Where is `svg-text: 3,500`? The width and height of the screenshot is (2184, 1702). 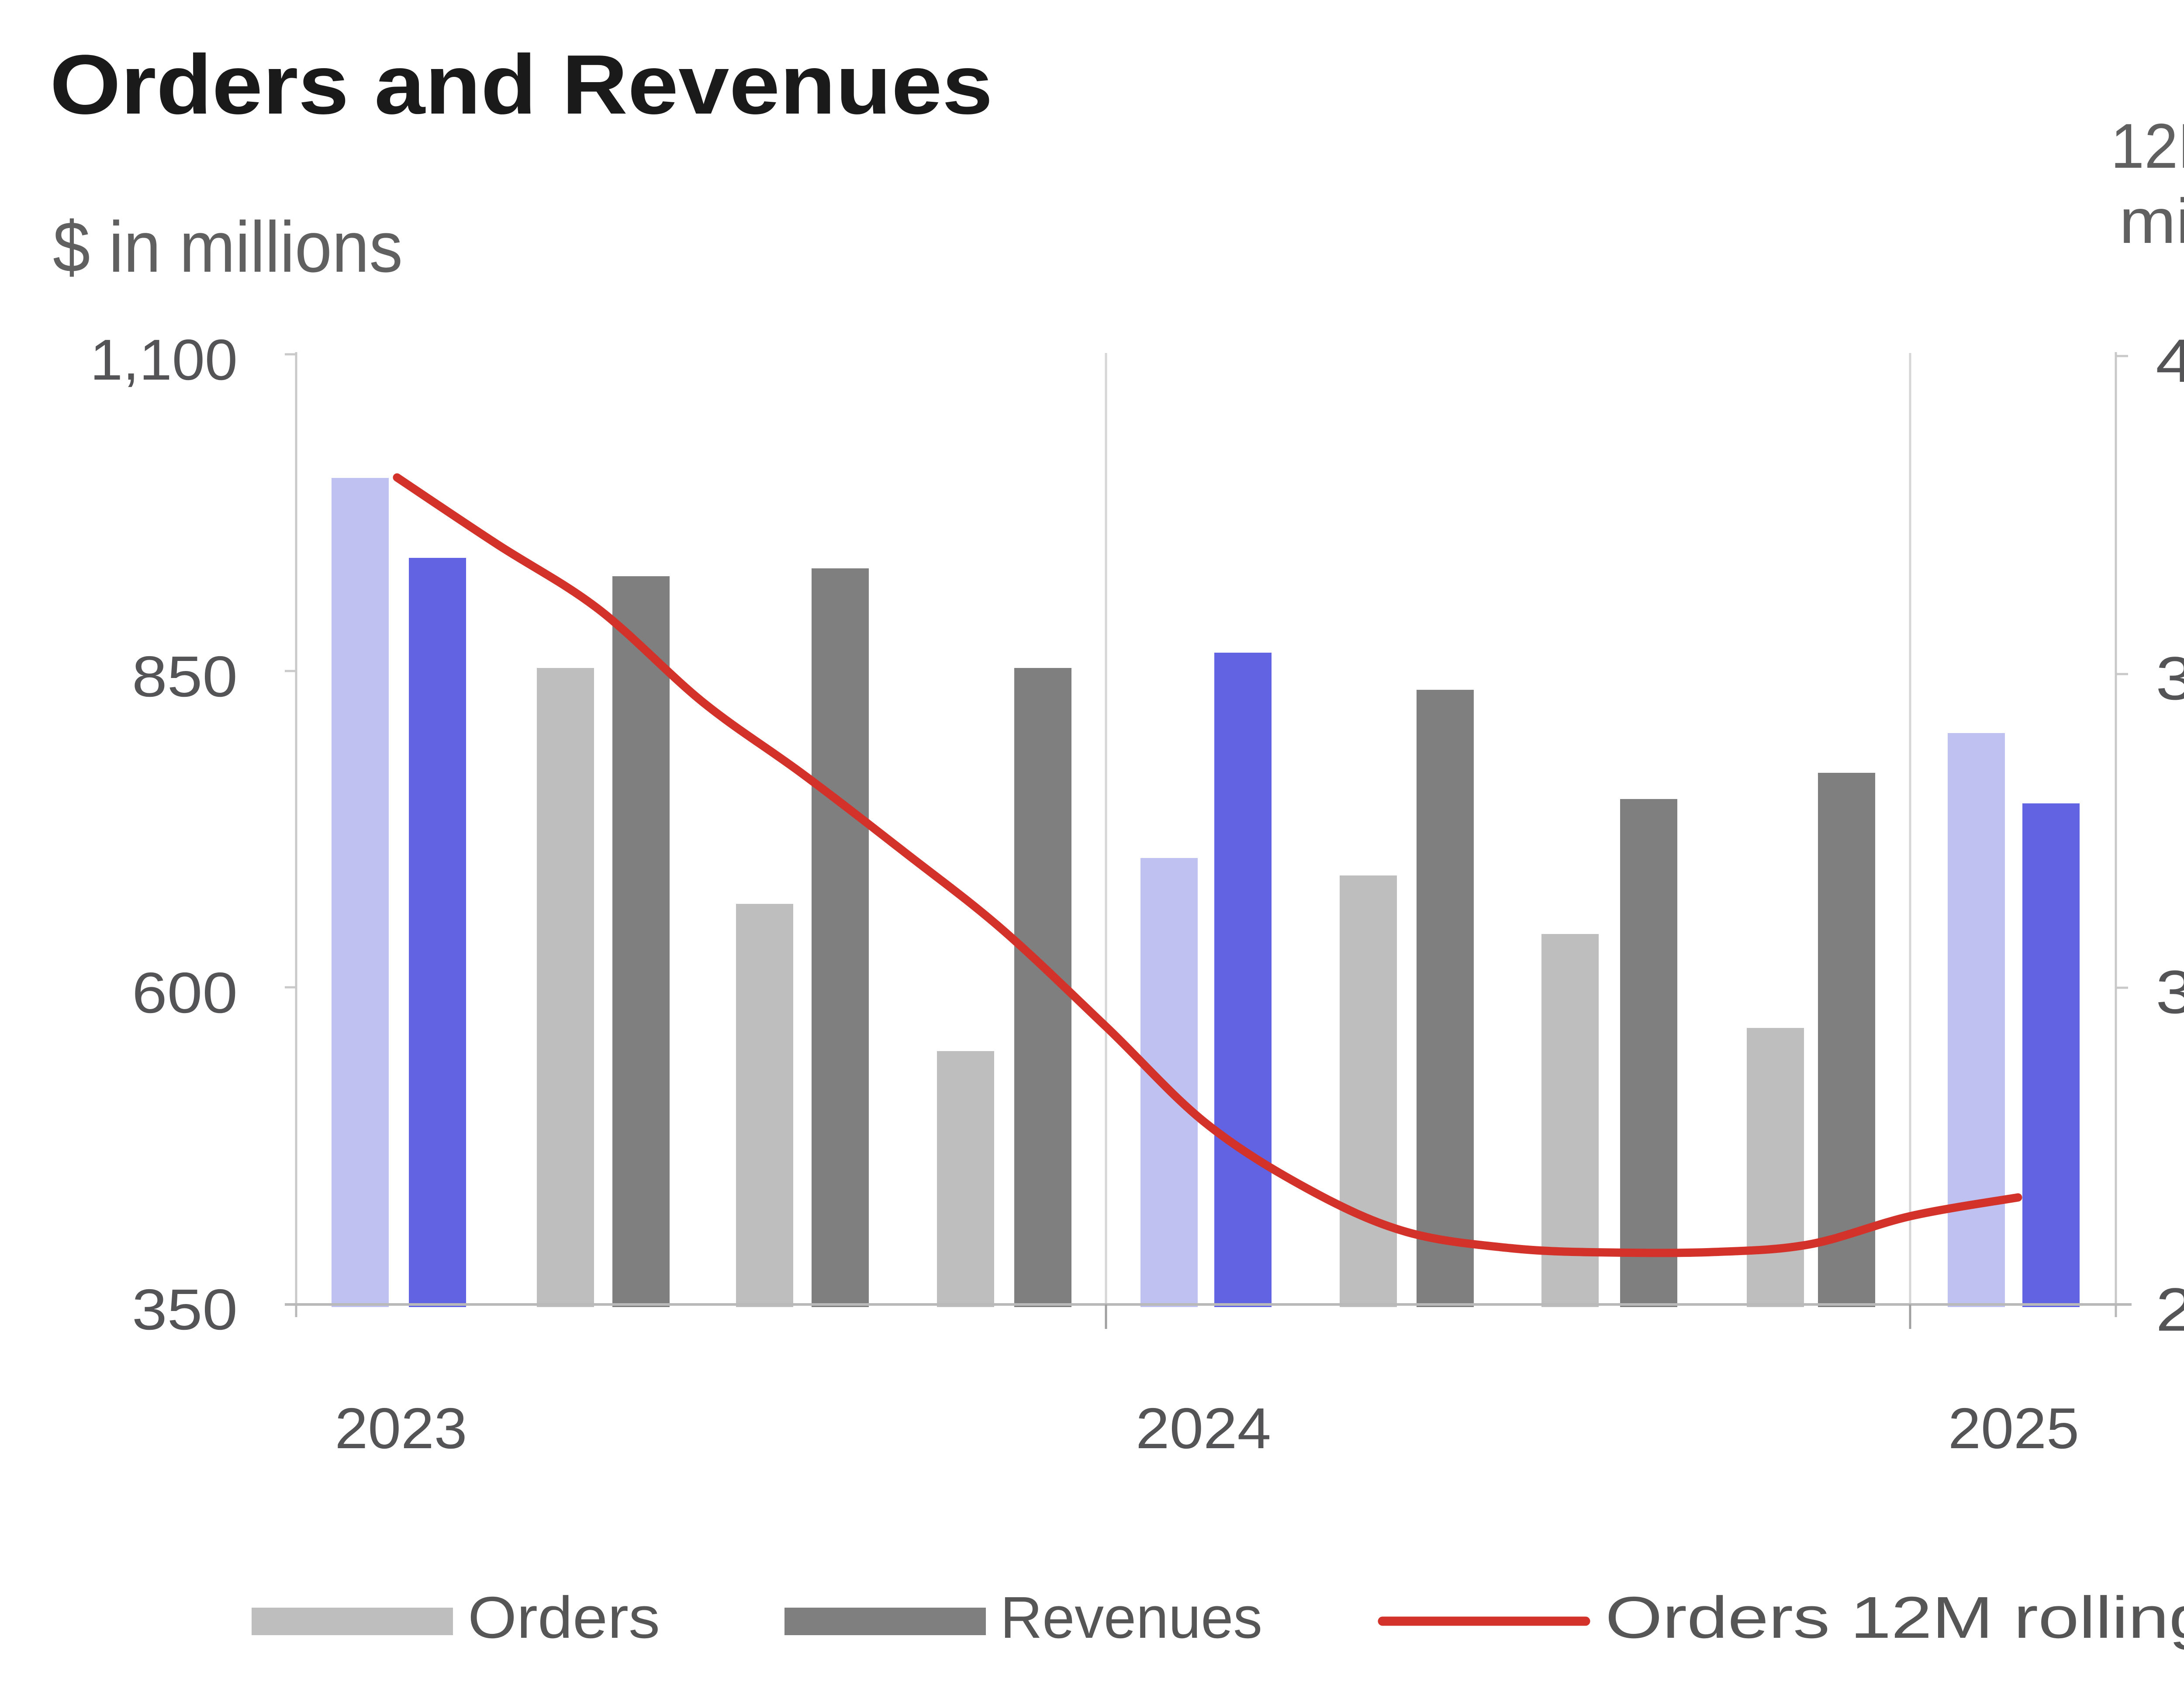
svg-text: 3,500 is located at coordinates (2170, 678).